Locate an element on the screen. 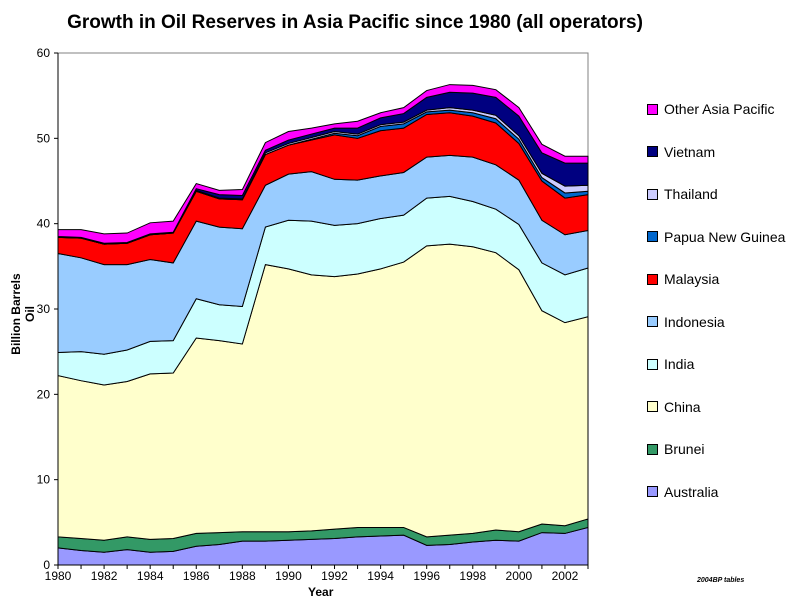 Image resolution: width=800 pixels, height=600 pixels. legend-label: Vietnam is located at coordinates (690, 151).